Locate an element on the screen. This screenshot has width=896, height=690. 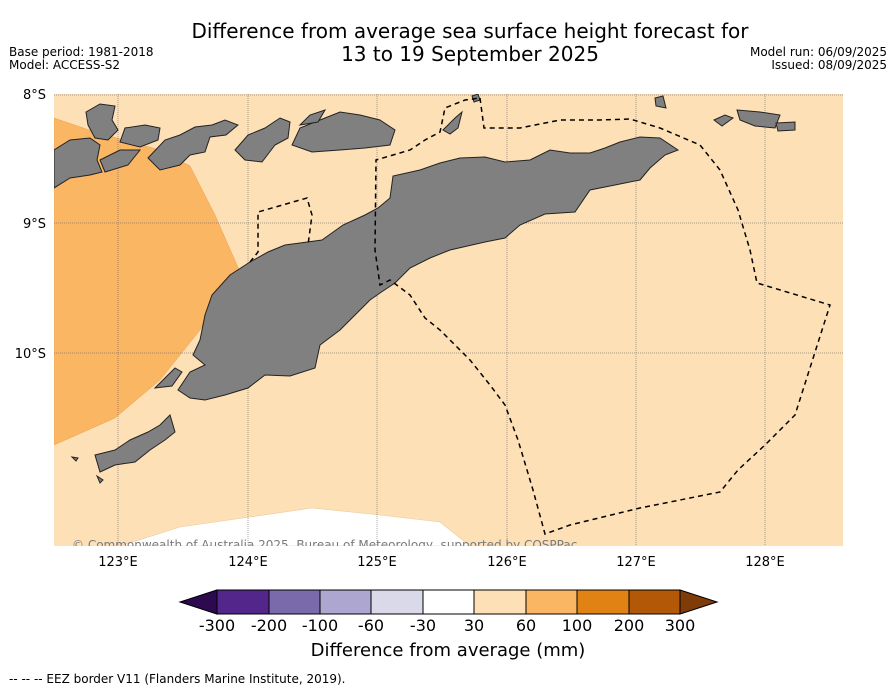
colorbar-tick: -200 is located at coordinates (269, 625).